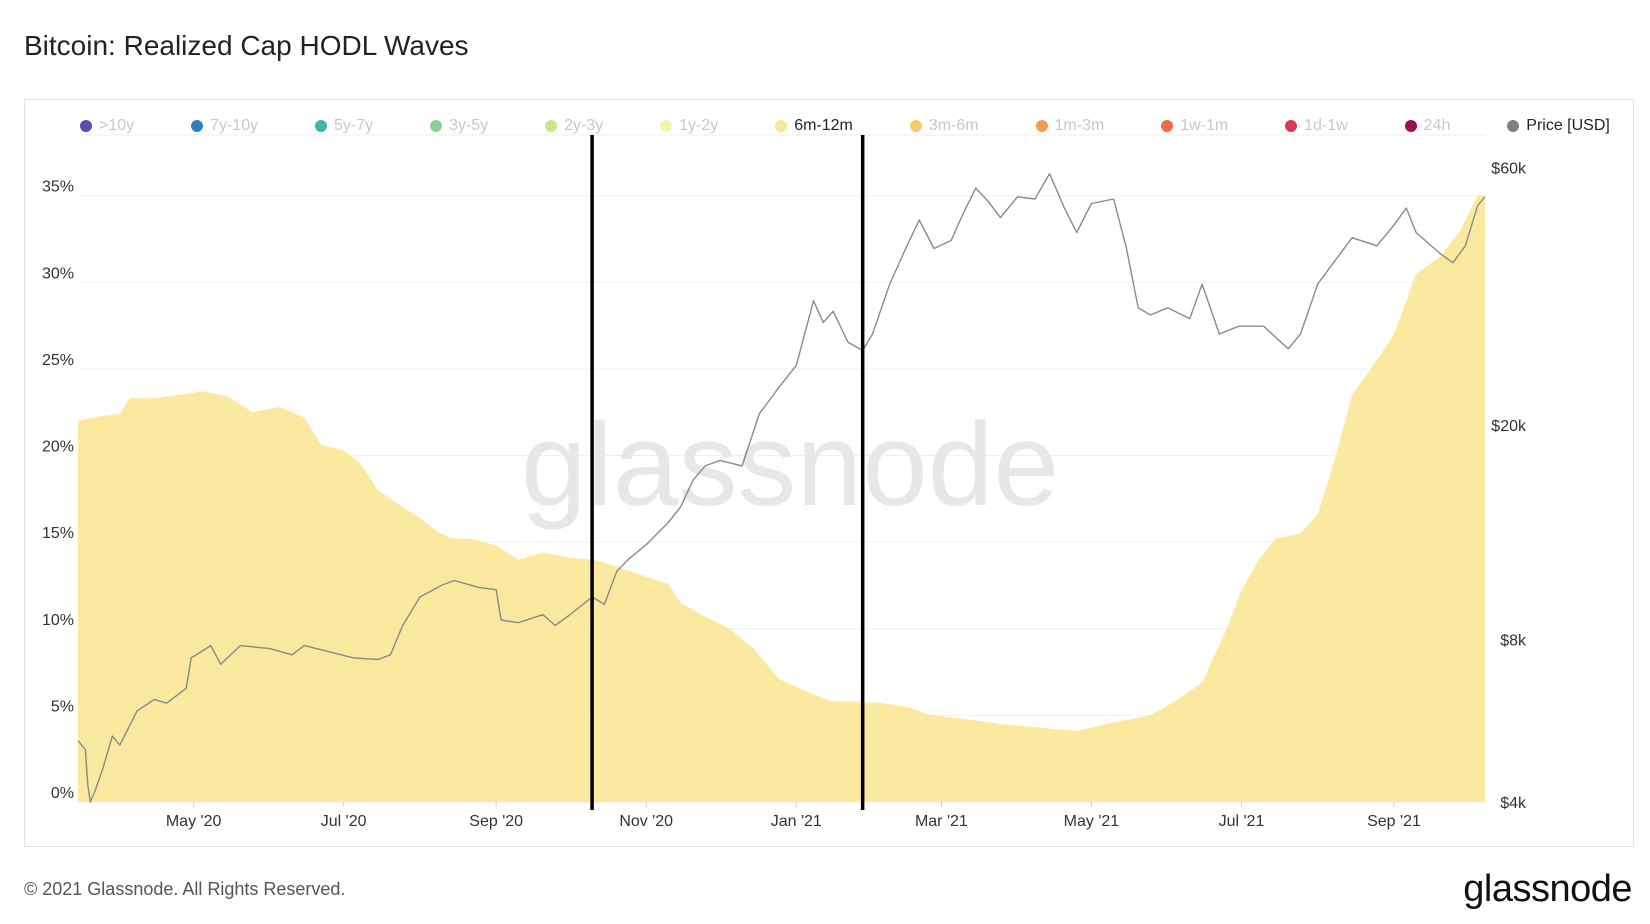  I want to click on x-tick-label: Sep '21, so click(1394, 821).